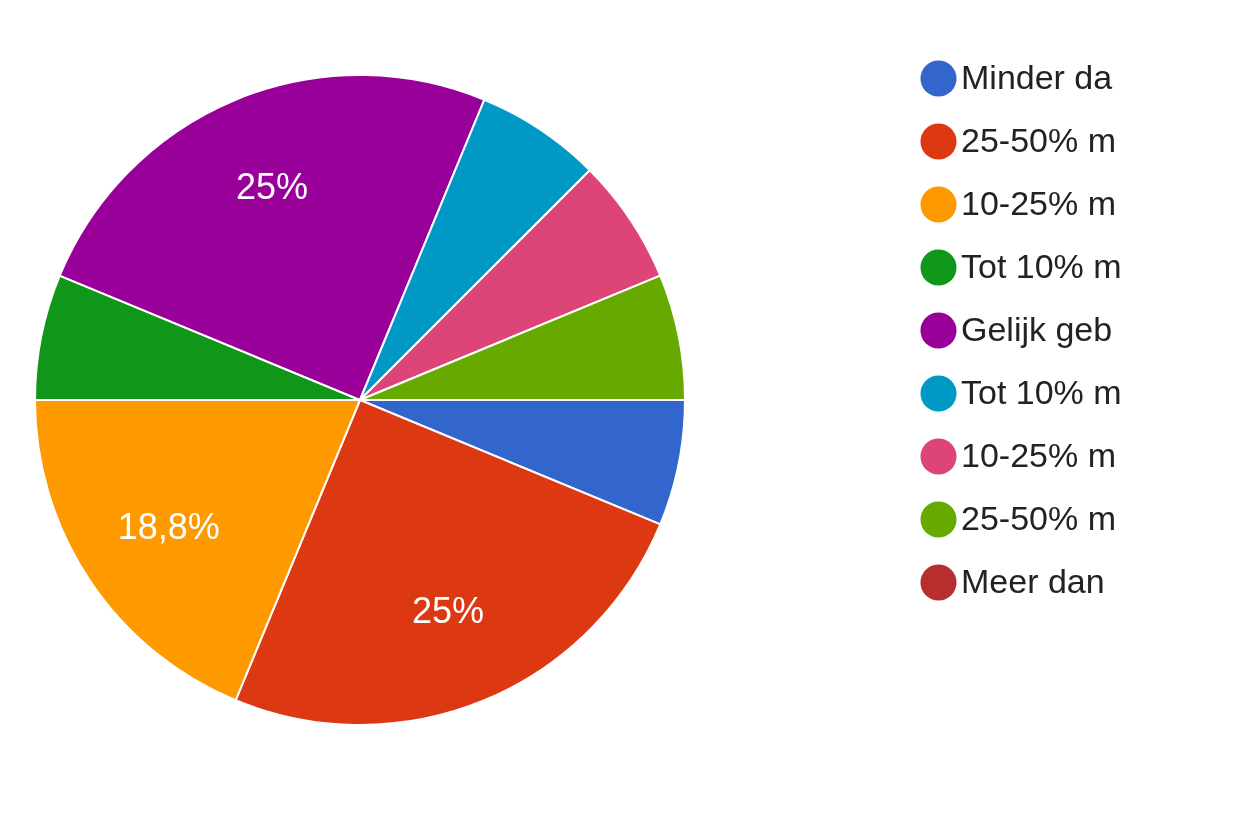  I want to click on legend-label: Gelijk geb, so click(1037, 328).